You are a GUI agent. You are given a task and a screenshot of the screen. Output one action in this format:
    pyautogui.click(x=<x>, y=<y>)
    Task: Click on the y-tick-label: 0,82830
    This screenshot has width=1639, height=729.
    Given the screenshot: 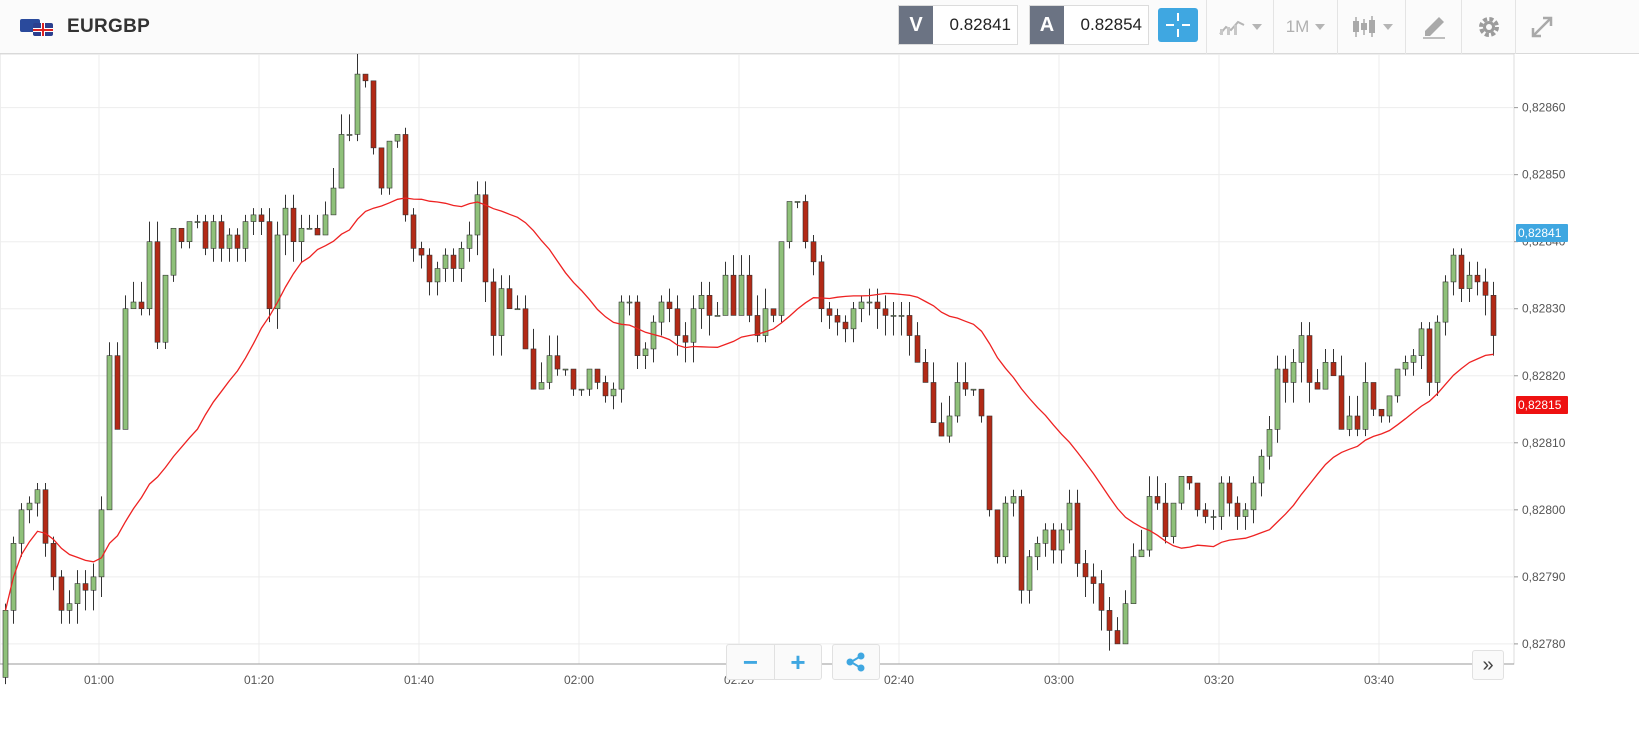 What is the action you would take?
    pyautogui.click(x=1544, y=309)
    